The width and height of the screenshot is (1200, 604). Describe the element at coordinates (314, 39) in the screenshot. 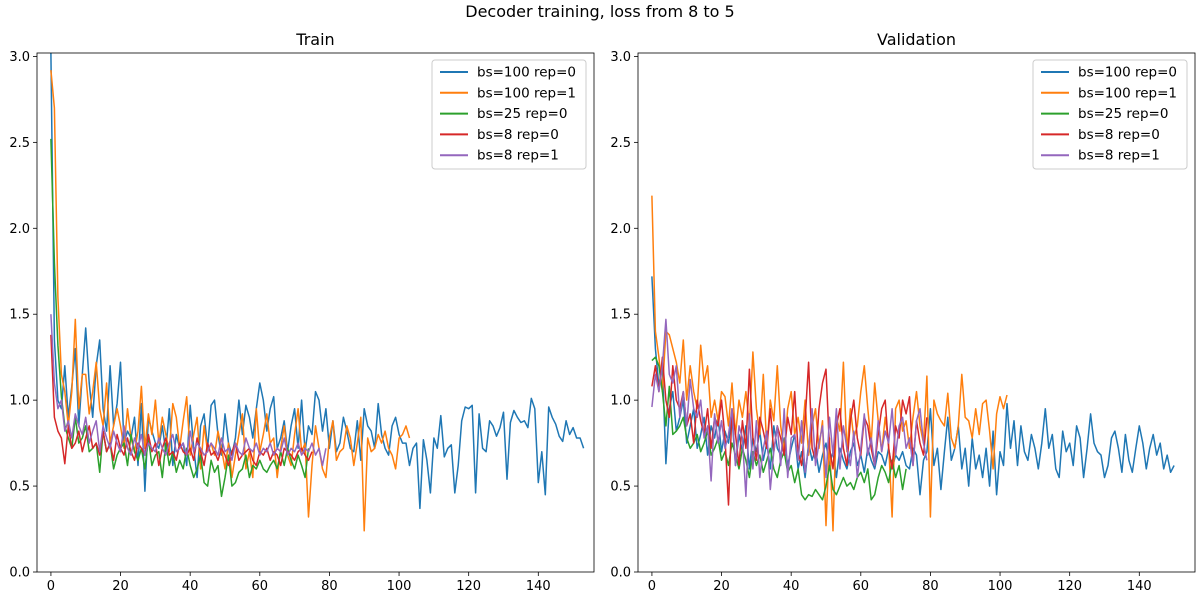

I see `panel-title: Train` at that location.